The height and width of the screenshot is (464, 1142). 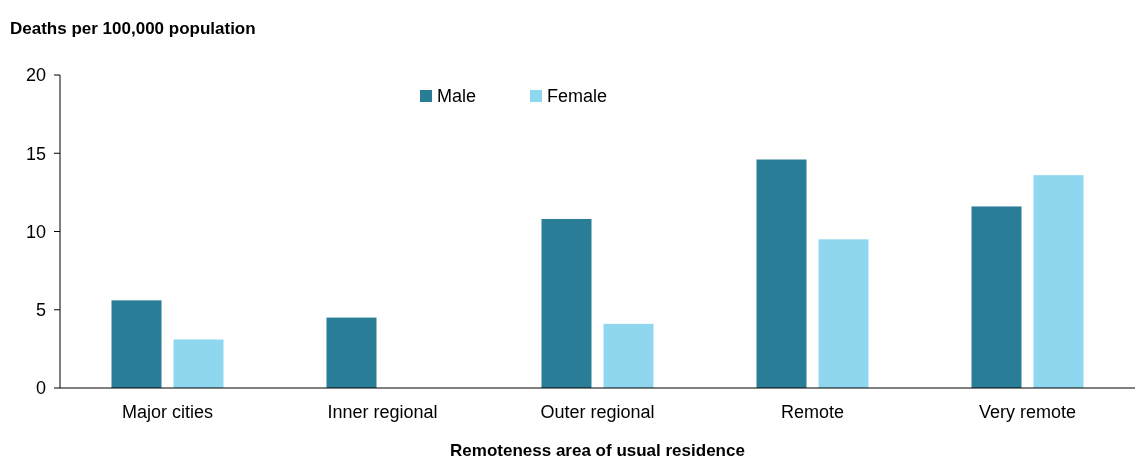 What do you see at coordinates (597, 450) in the screenshot?
I see `x-axis-title: Remoteness area of usual residence` at bounding box center [597, 450].